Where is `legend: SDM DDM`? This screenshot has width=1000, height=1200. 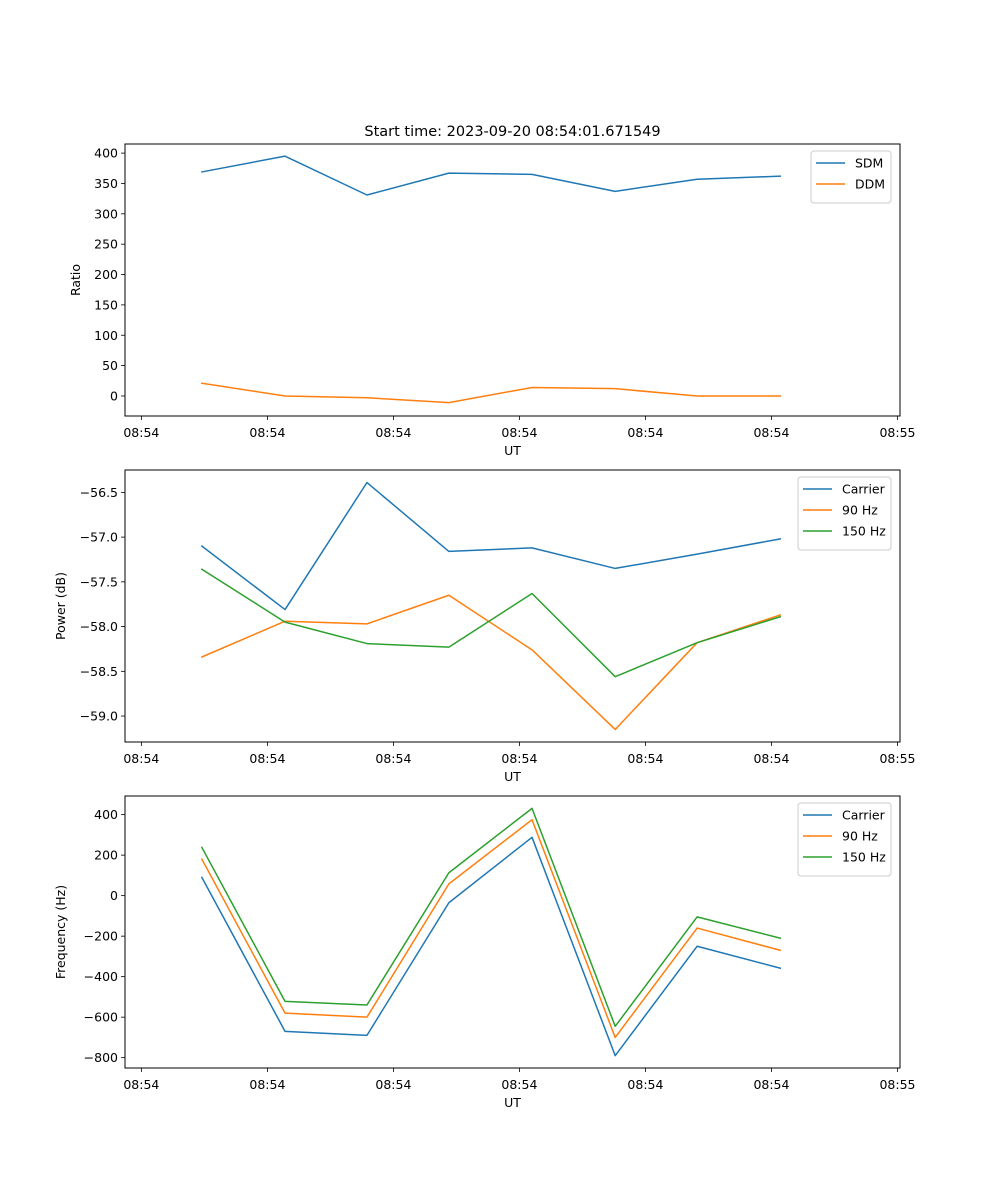 legend: SDM DDM is located at coordinates (851, 177).